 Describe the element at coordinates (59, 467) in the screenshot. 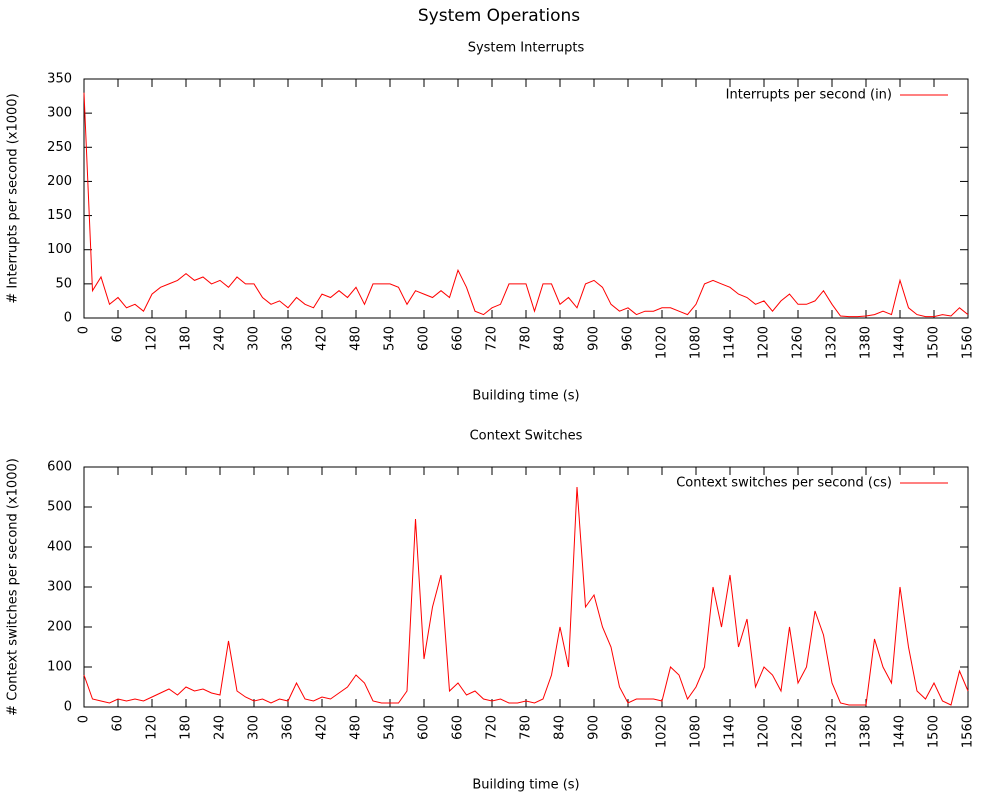

I see `y-tick-label: 600` at that location.